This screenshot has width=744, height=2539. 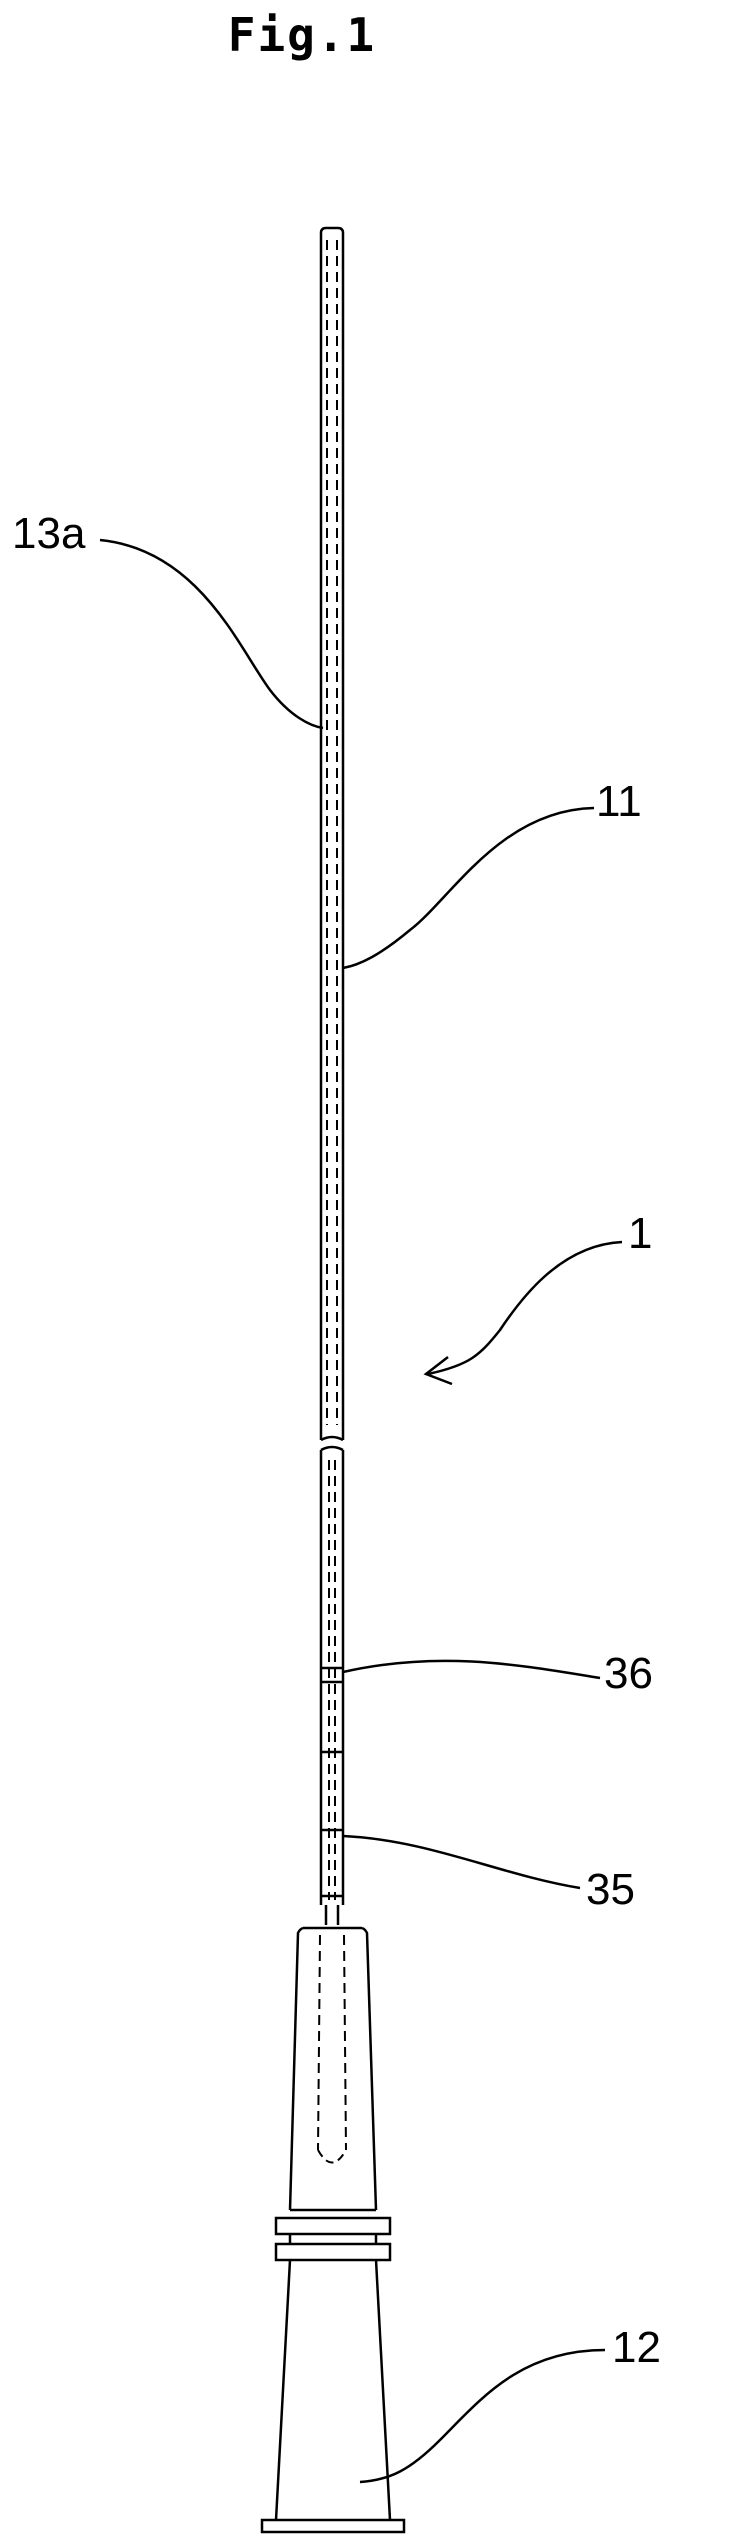 What do you see at coordinates (636, 2348) in the screenshot?
I see `label-12: 12` at bounding box center [636, 2348].